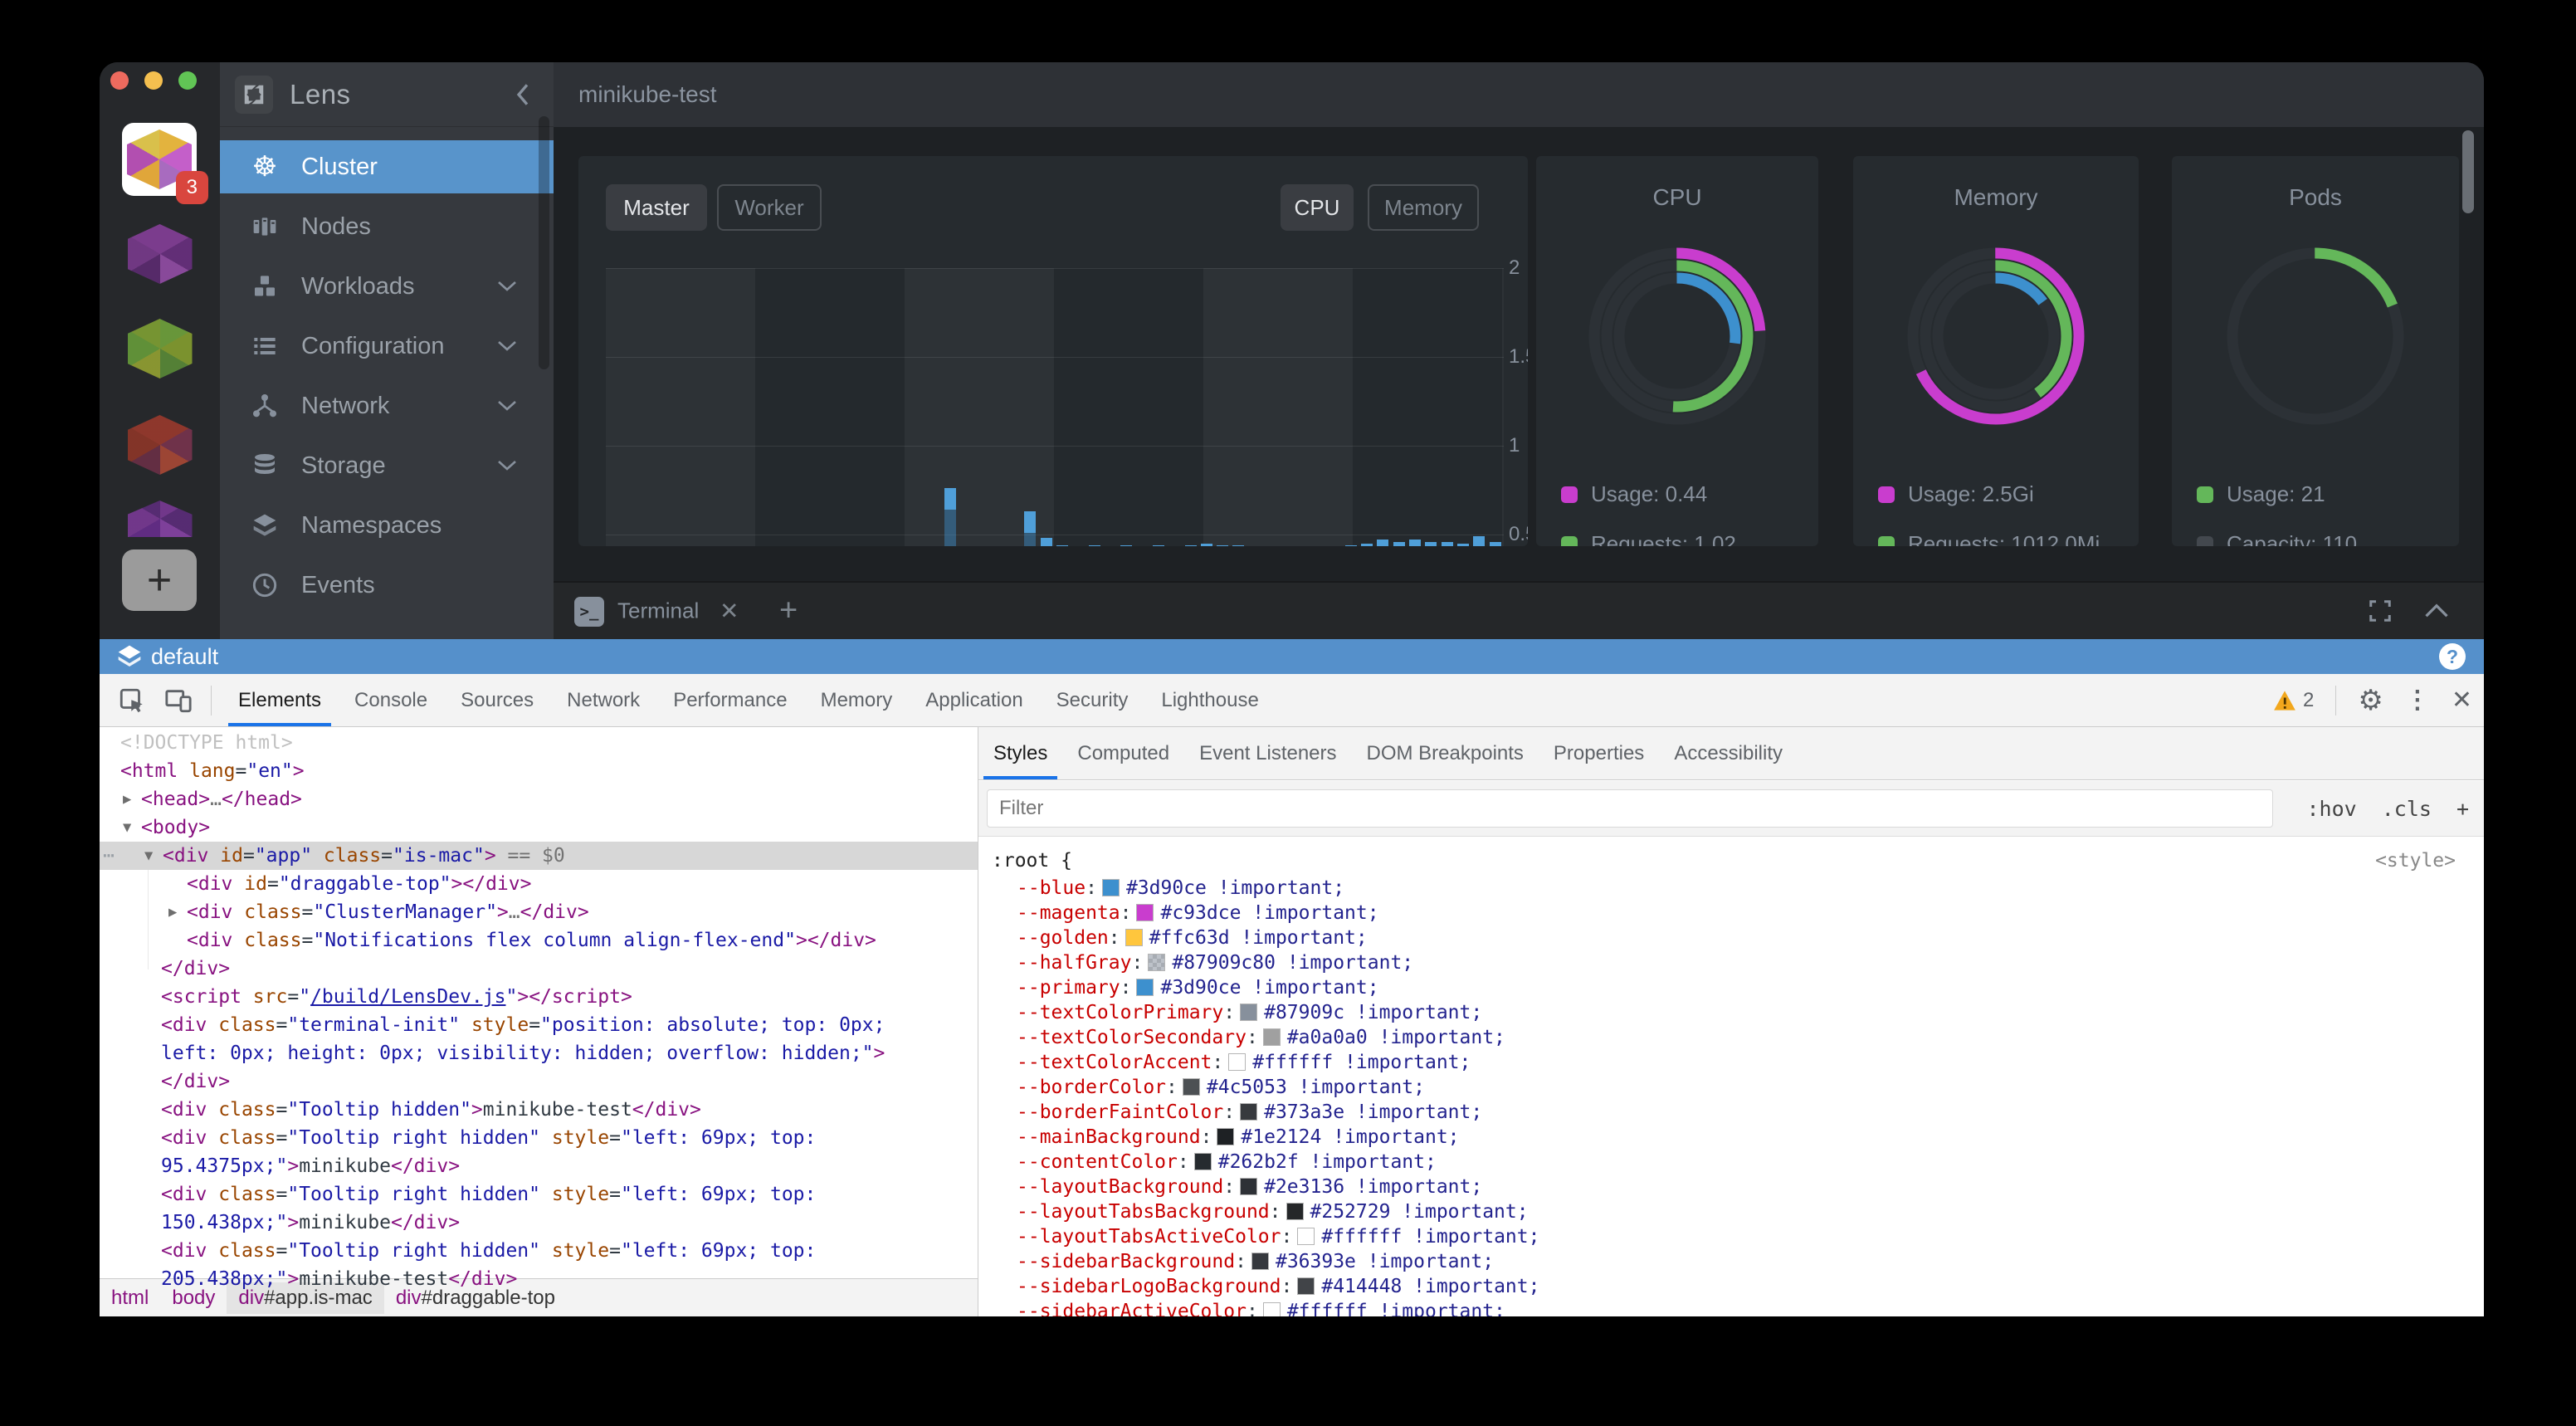  Describe the element at coordinates (2406, 808) in the screenshot. I see `toggle-cls-button: .cls` at that location.